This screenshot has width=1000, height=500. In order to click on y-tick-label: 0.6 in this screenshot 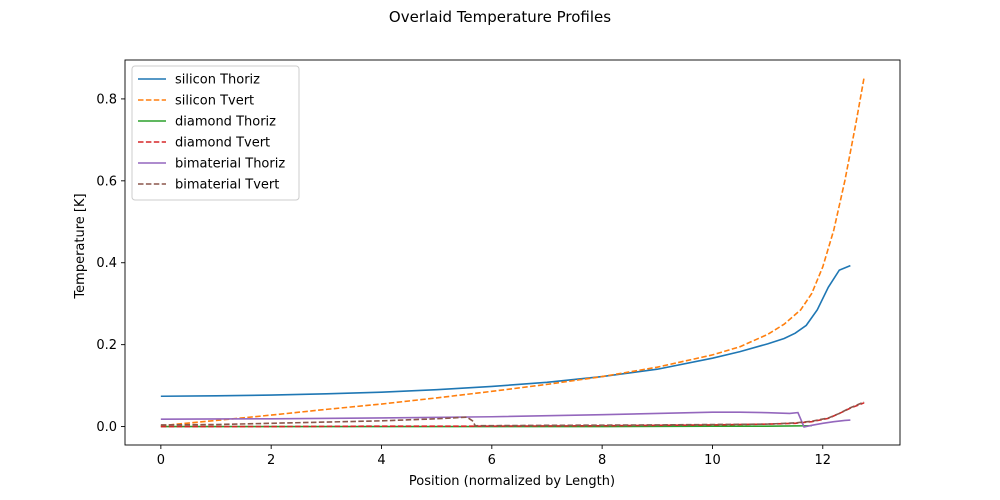, I will do `click(106, 181)`.